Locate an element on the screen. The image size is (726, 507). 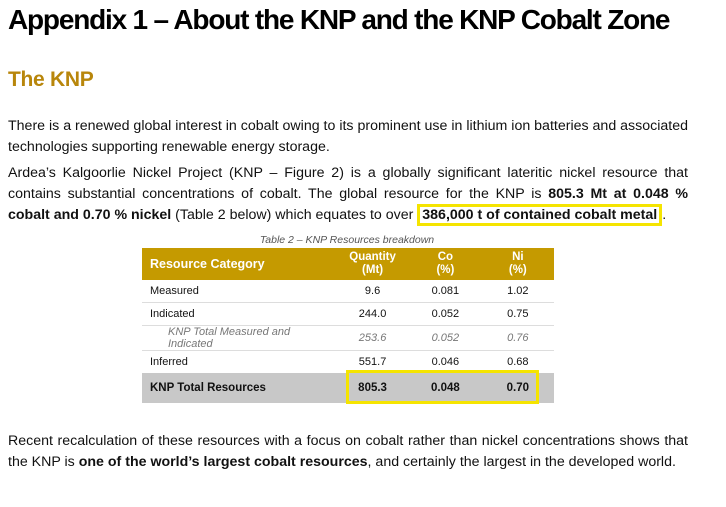
row-ni: 0.68 is located at coordinates (518, 362).